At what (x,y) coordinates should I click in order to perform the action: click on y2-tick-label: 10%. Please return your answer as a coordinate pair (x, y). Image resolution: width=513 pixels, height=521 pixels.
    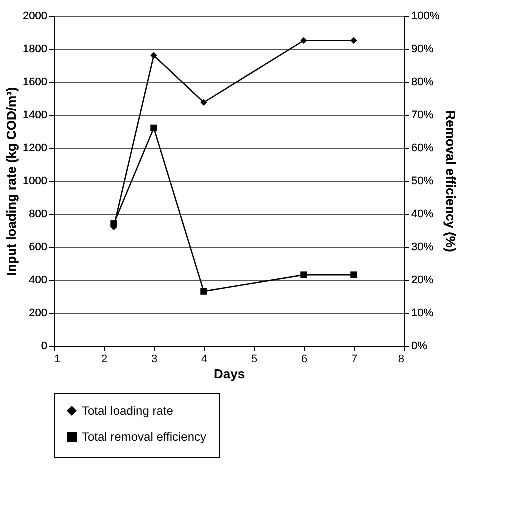
    Looking at the image, I should click on (423, 314).